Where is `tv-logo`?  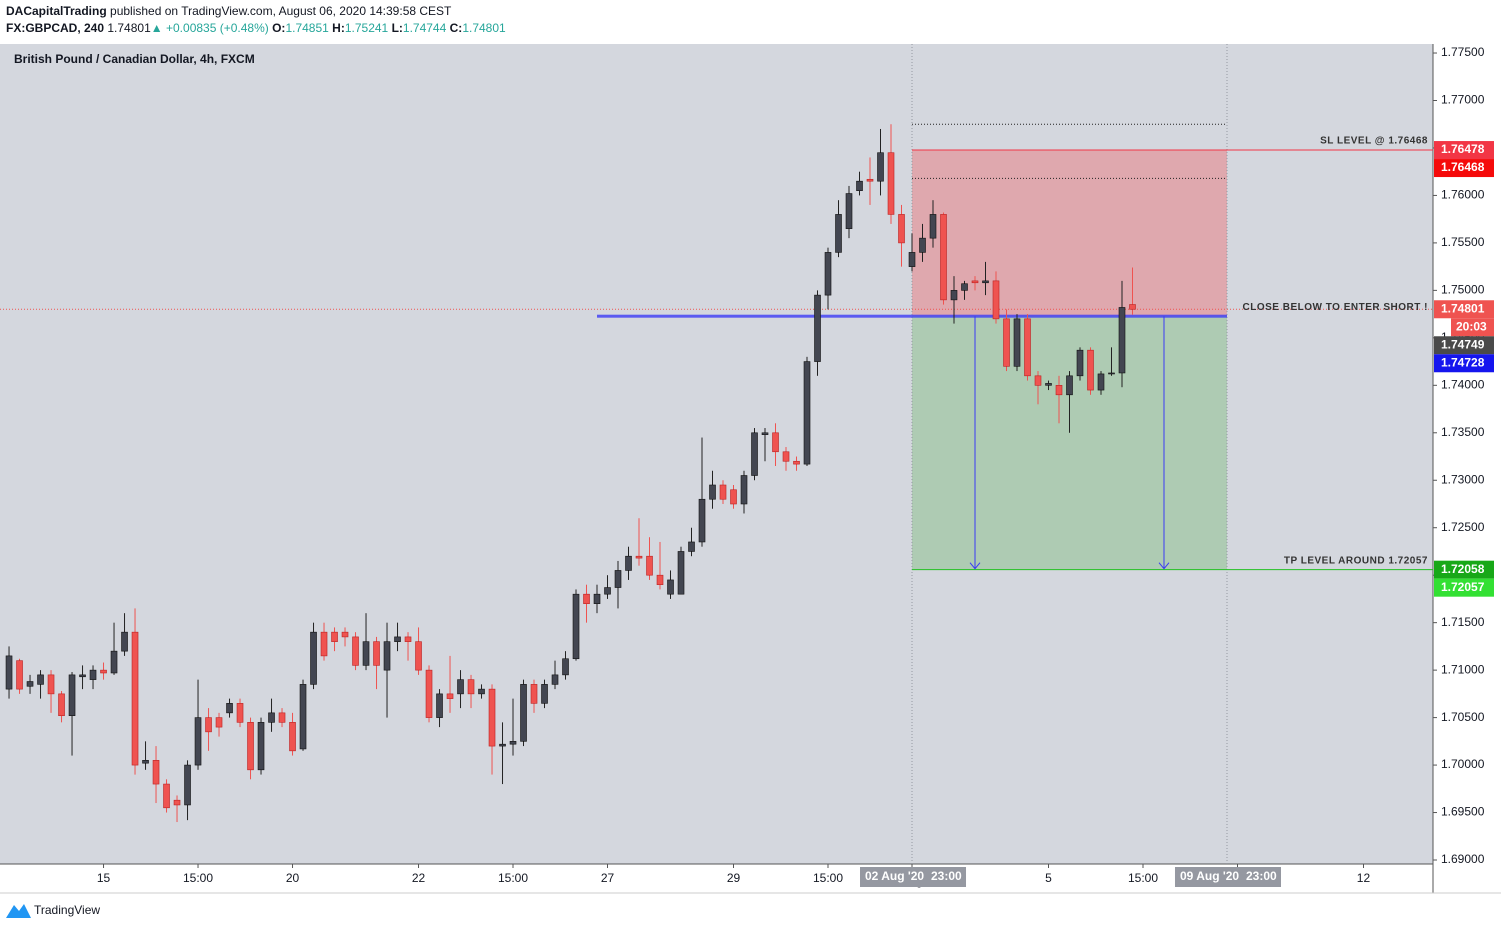
tv-logo is located at coordinates (18, 911).